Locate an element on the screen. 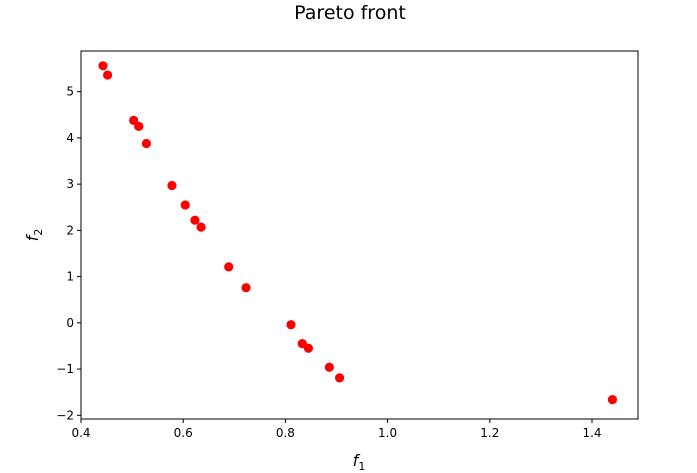 The width and height of the screenshot is (697, 473). y-axis-label-symbol: f is located at coordinates (32, 237).